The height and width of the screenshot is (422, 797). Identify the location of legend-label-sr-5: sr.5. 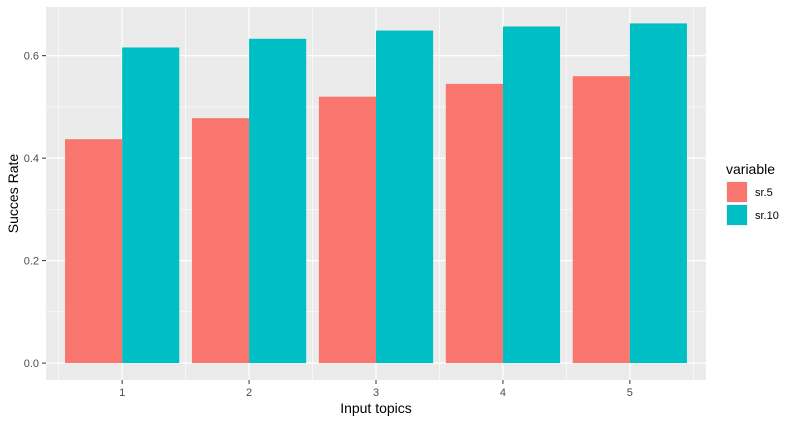
(764, 193).